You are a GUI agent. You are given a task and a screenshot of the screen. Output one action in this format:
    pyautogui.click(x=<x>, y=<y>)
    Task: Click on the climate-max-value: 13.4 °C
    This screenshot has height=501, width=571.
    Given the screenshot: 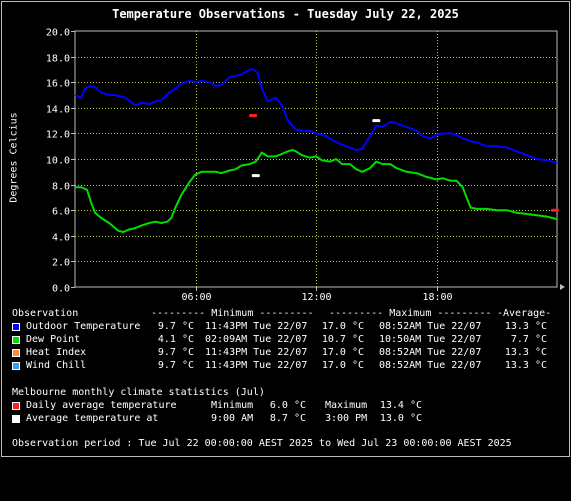 What is the action you would take?
    pyautogui.click(x=400, y=405)
    